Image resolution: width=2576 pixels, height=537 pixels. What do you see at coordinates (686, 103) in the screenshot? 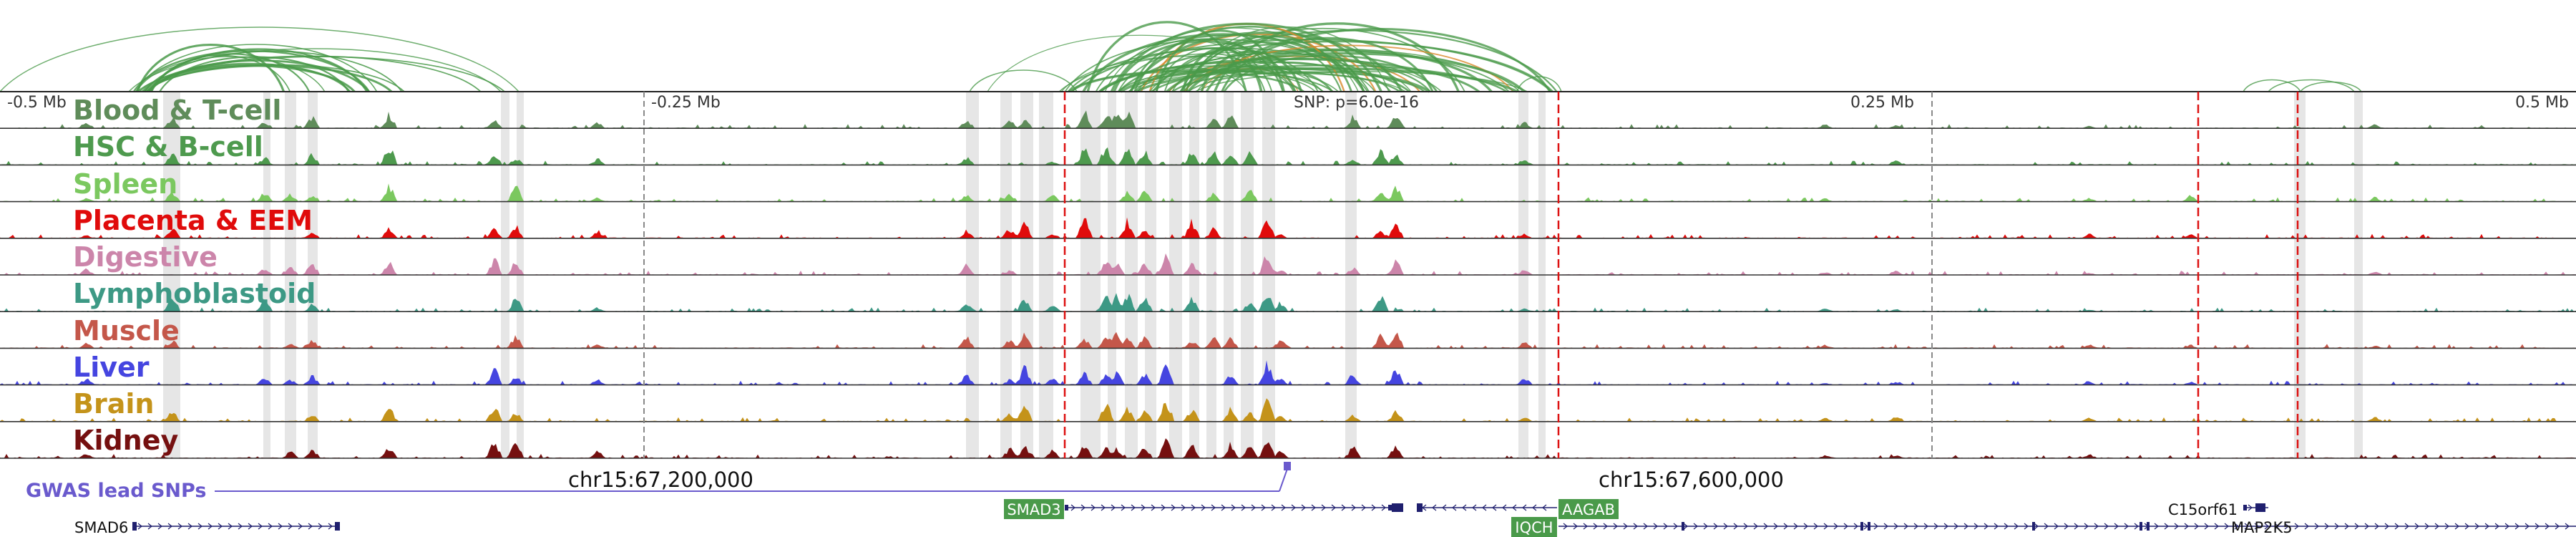
I see `tick-label-minus-0-25: -0.25 Mb` at bounding box center [686, 103].